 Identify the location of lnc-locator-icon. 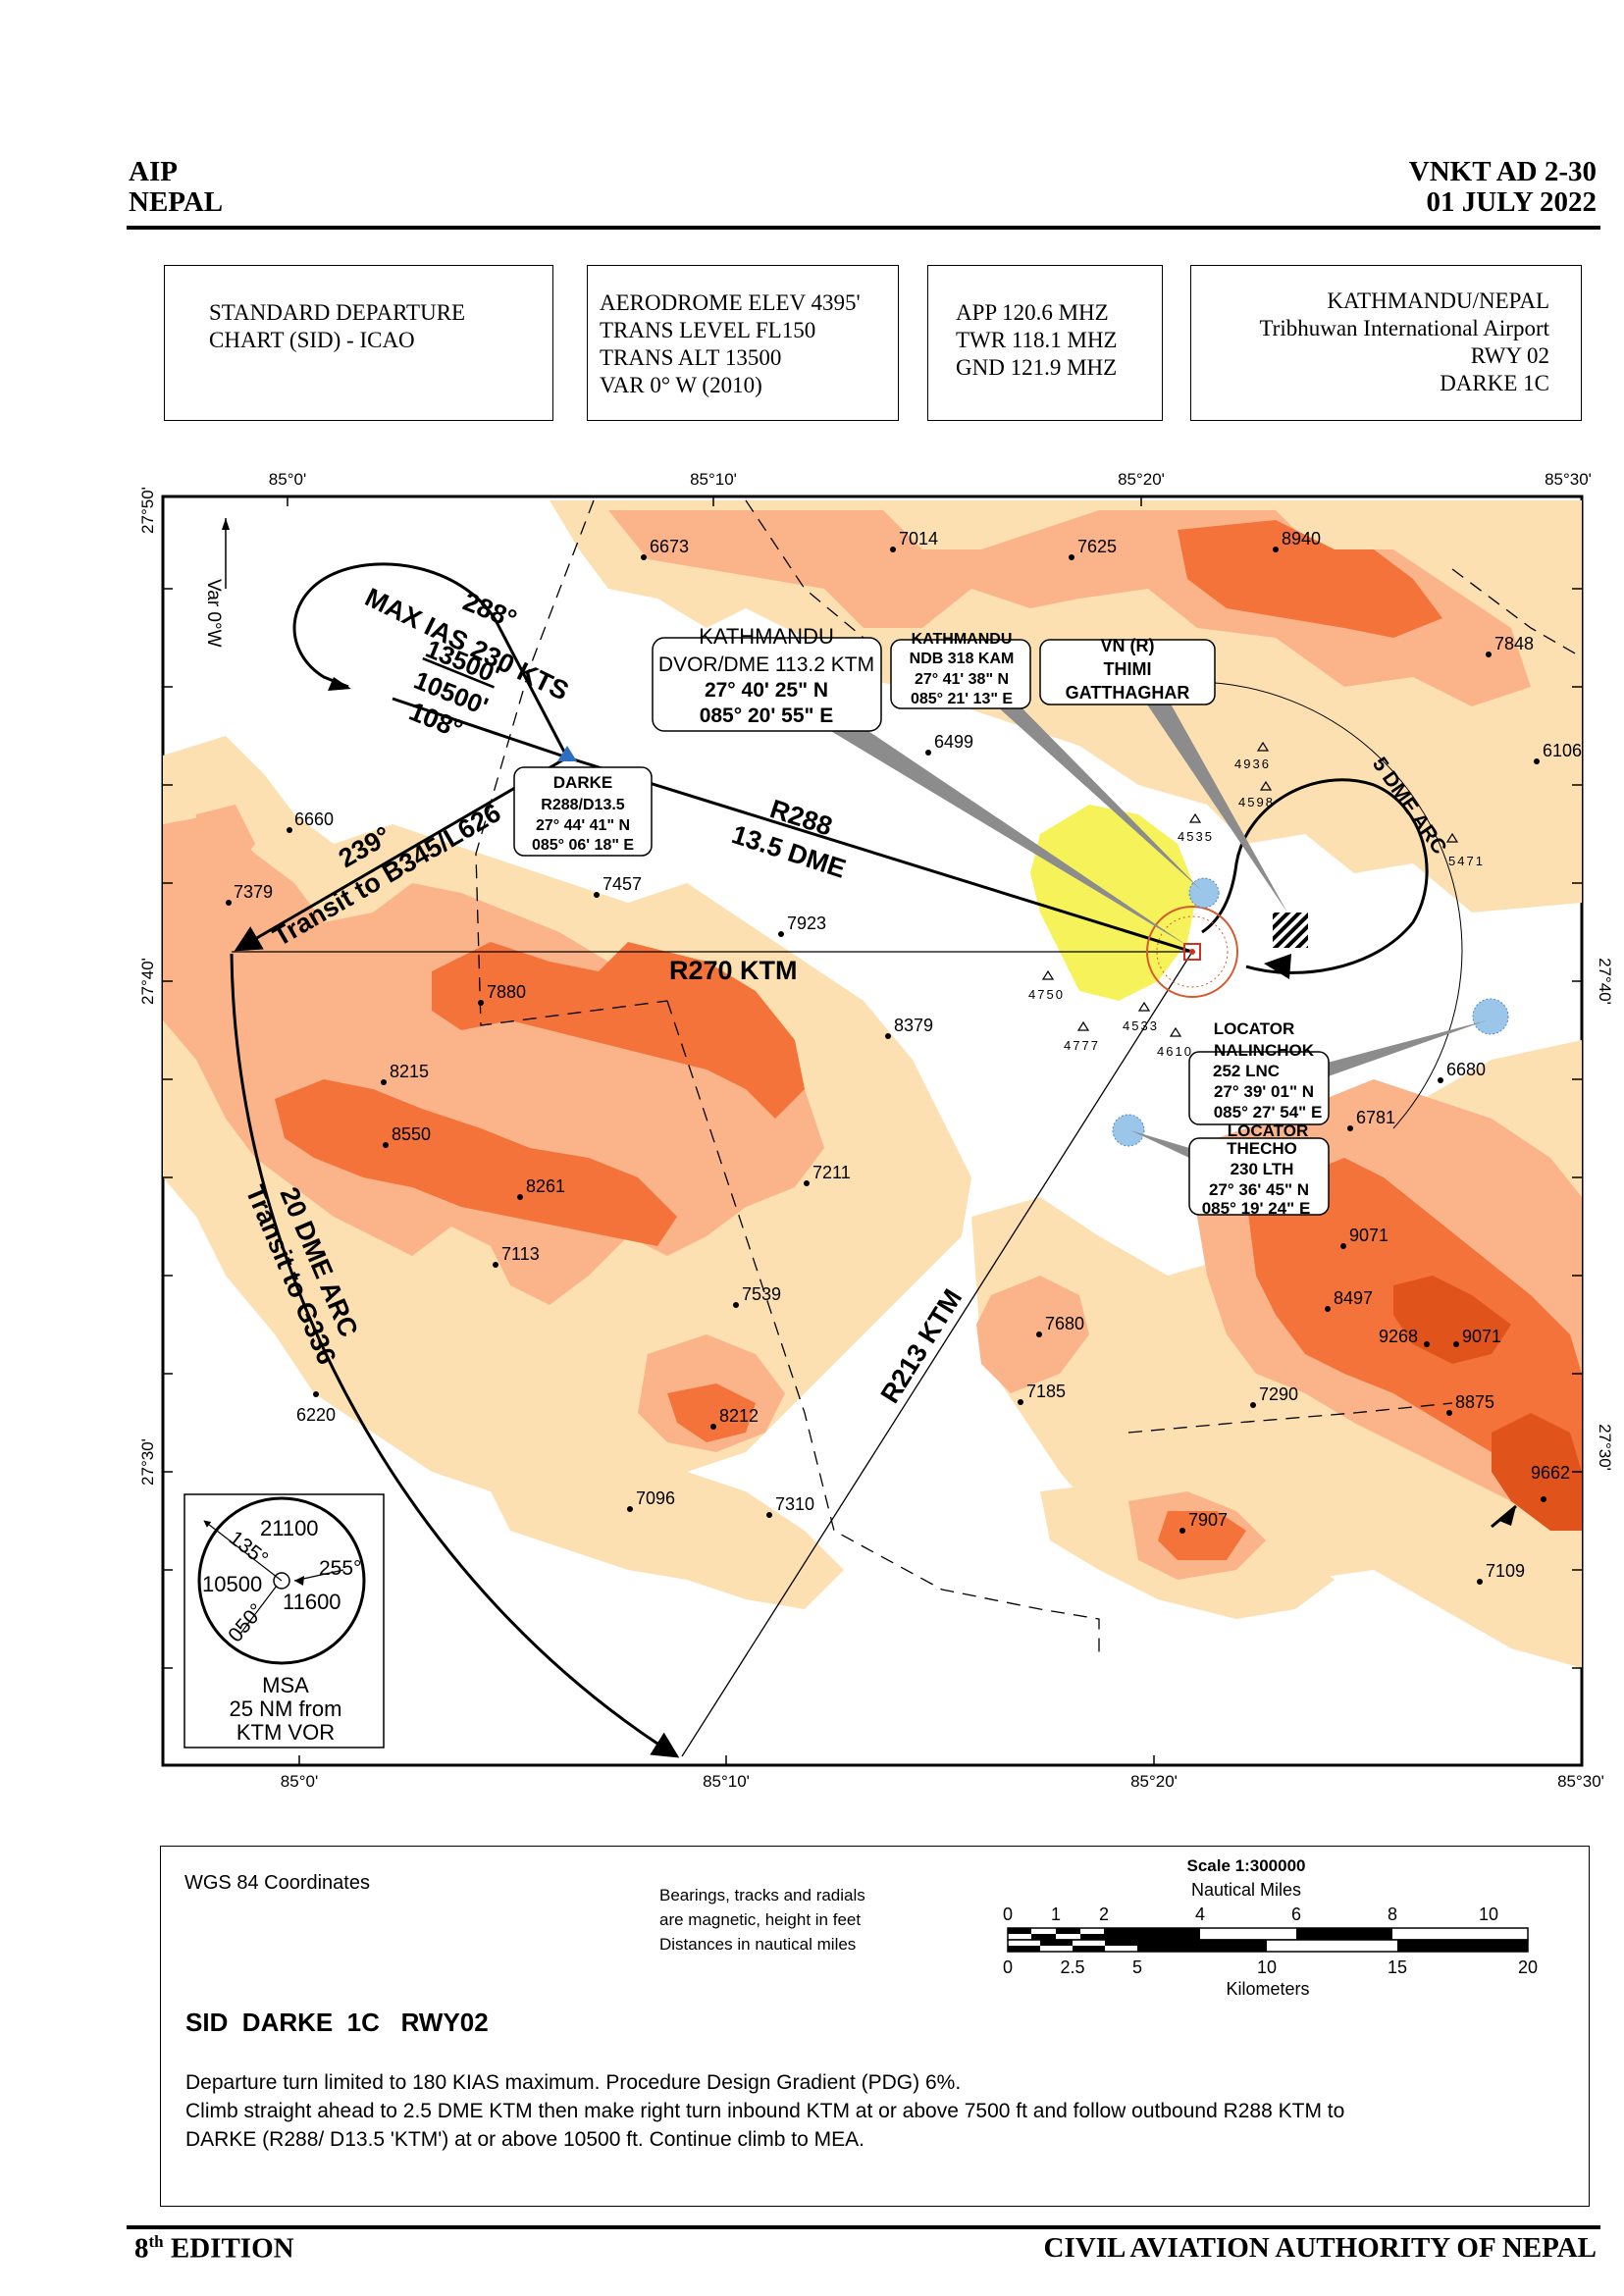
(1490, 1016).